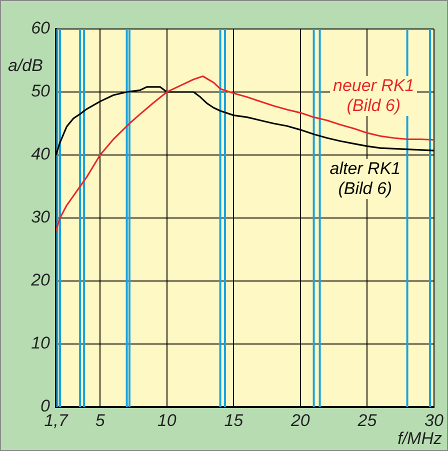 The width and height of the screenshot is (448, 451). What do you see at coordinates (25, 66) in the screenshot?
I see `y-axis-title: a/dB` at bounding box center [25, 66].